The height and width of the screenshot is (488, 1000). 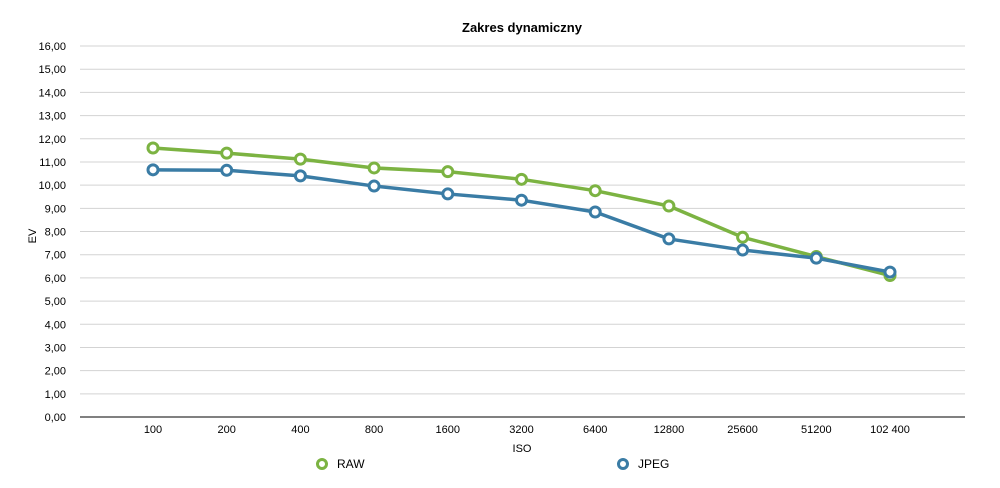 What do you see at coordinates (522, 449) in the screenshot?
I see `x-axis-label: ISO` at bounding box center [522, 449].